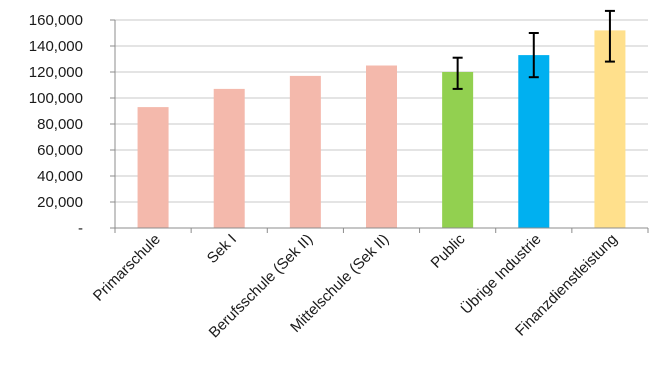  What do you see at coordinates (56, 72) in the screenshot?
I see `y-tick-label: 120,000` at bounding box center [56, 72].